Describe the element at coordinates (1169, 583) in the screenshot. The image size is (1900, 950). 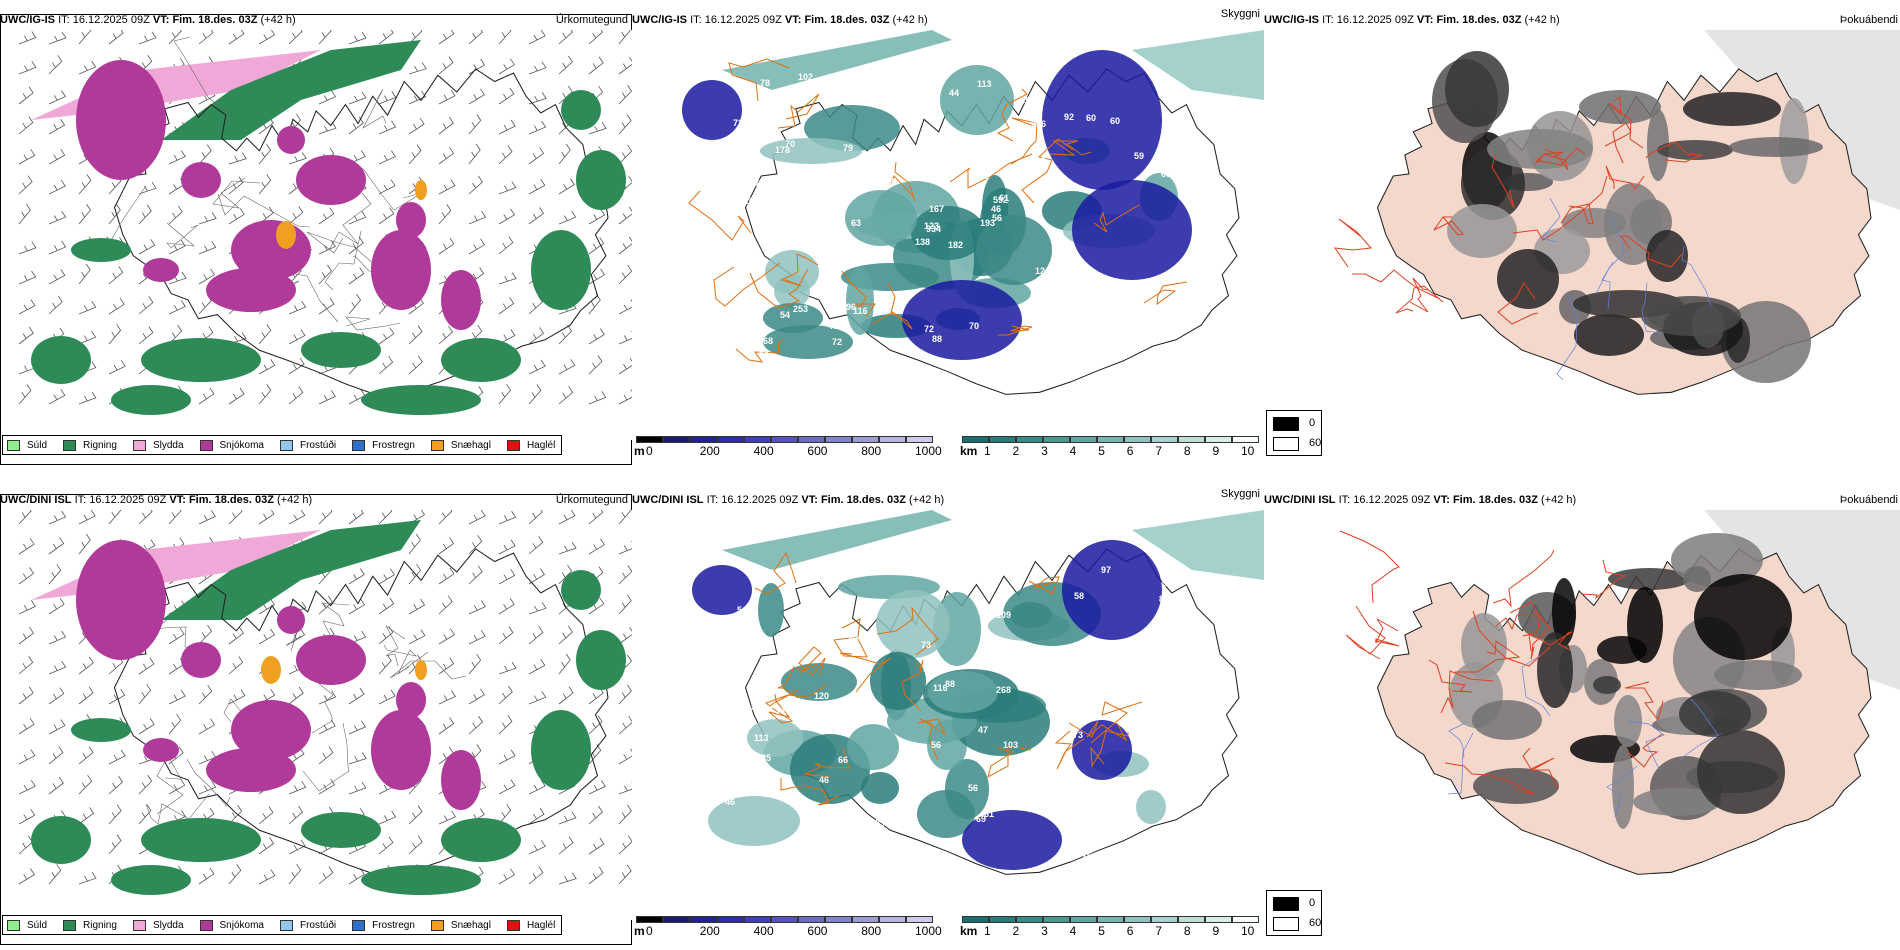
I see `visibility-value-label: 982` at that location.